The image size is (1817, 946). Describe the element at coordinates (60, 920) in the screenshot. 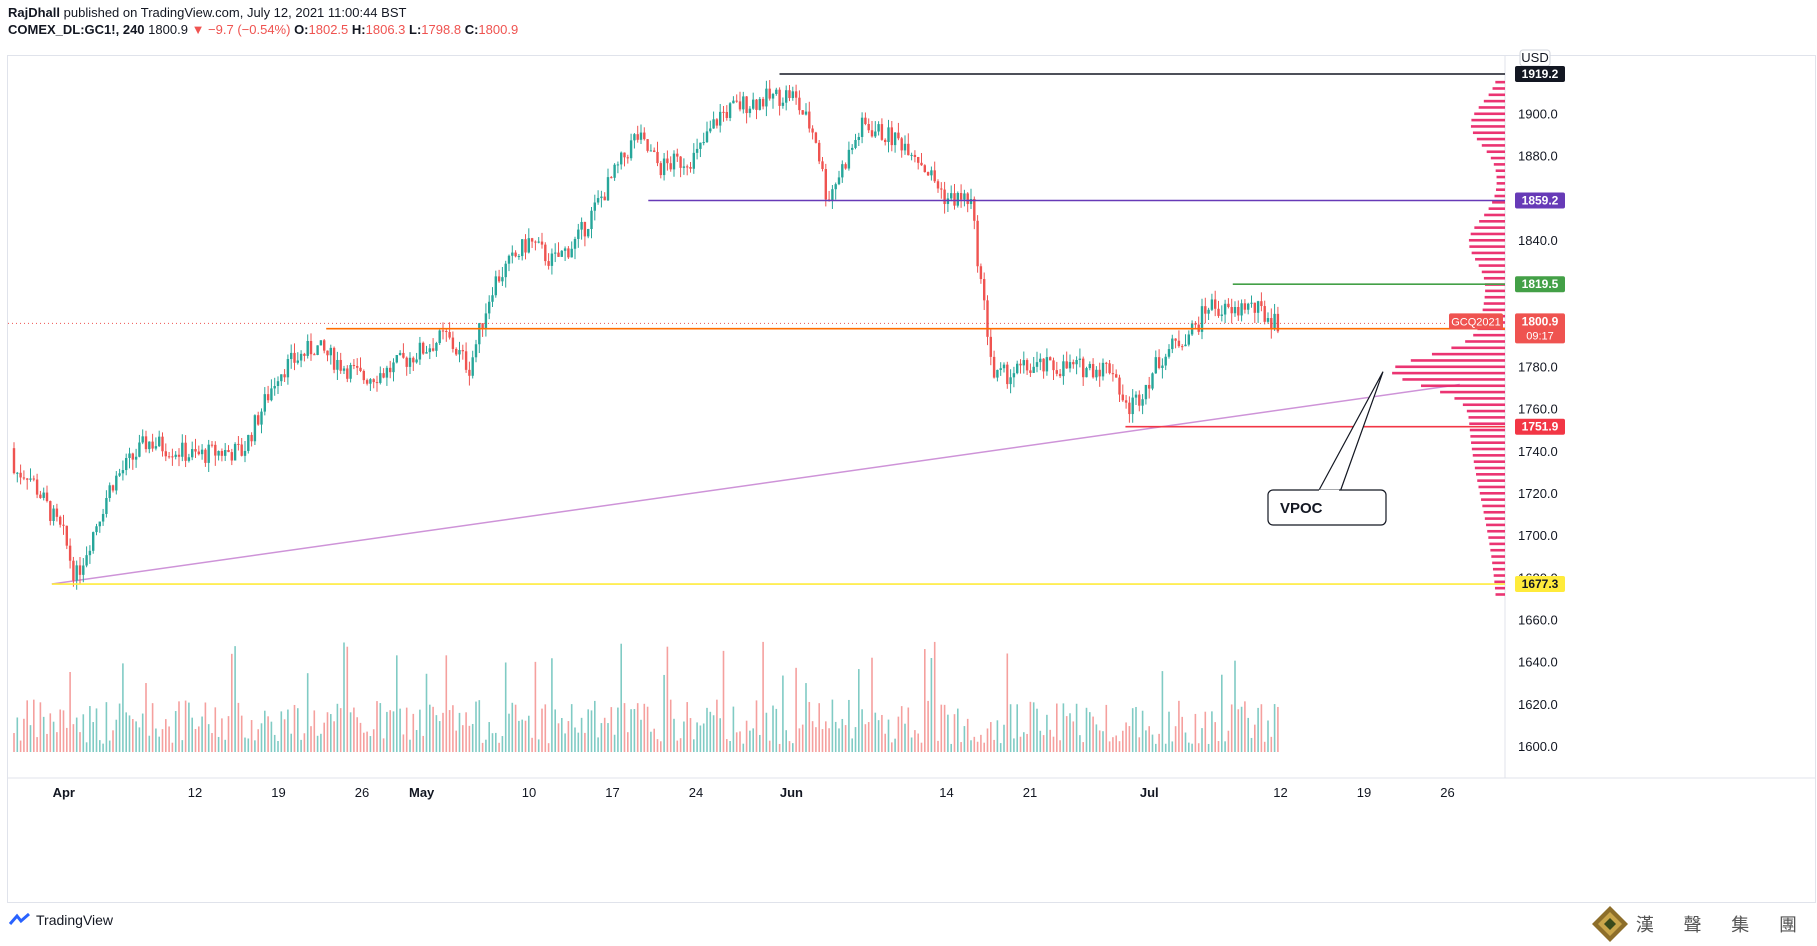

I see `footer-brand: TradingView` at that location.